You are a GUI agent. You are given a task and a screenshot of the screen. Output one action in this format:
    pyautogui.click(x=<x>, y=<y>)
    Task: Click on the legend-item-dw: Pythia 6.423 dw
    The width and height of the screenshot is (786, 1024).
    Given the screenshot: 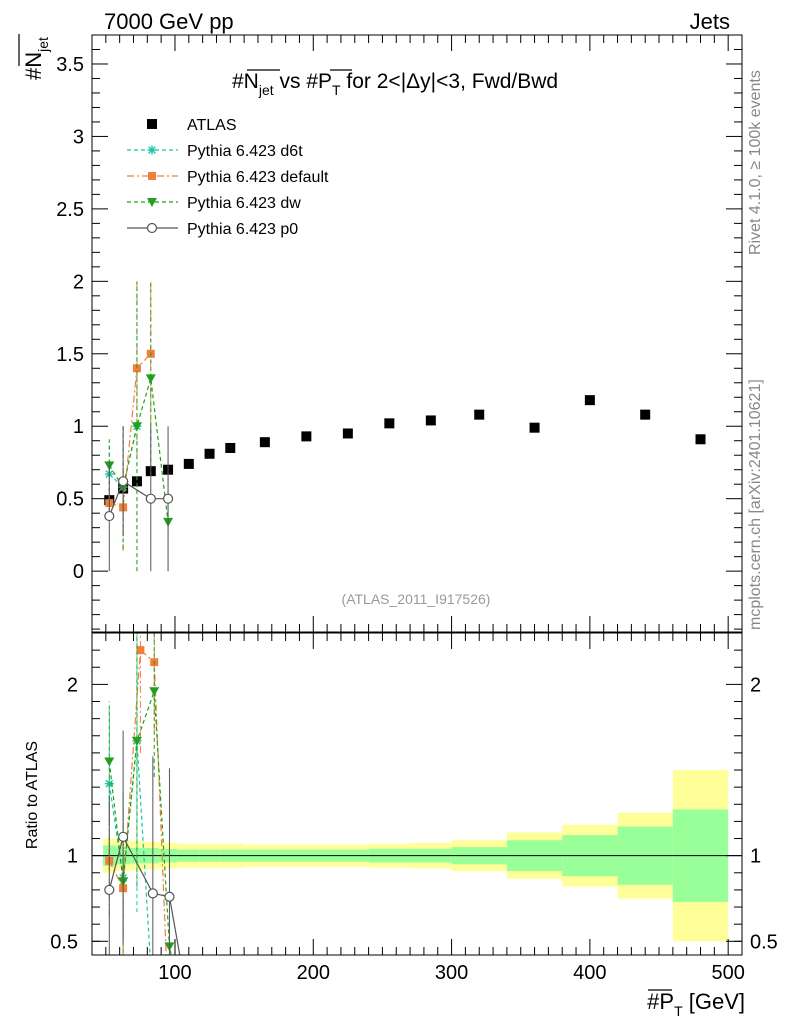 What is the action you would take?
    pyautogui.click(x=214, y=203)
    